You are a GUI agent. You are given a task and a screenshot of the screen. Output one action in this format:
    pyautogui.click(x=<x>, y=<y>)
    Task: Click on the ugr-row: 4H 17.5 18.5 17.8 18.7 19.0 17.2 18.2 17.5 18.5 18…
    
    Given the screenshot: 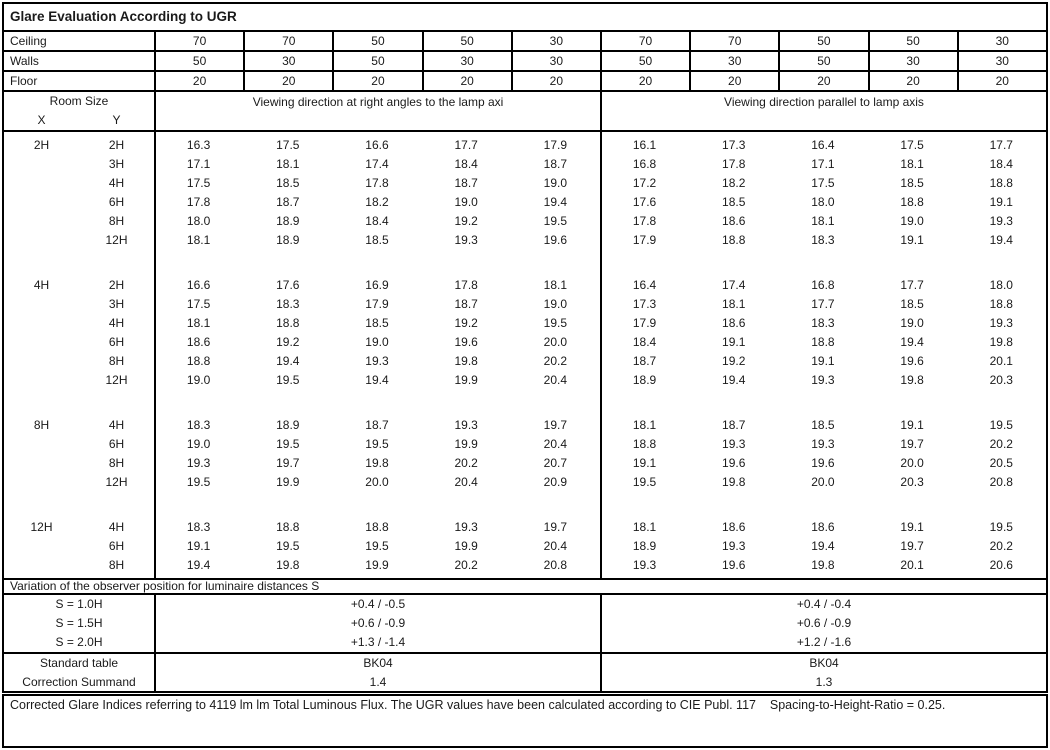 What is the action you would take?
    pyautogui.click(x=525, y=183)
    